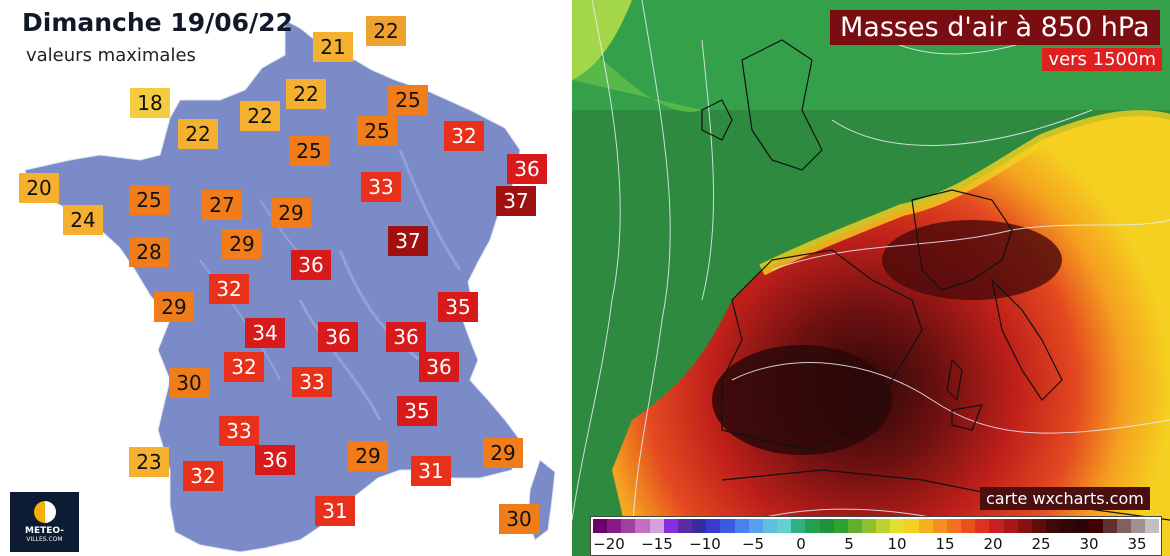 This screenshot has width=1170, height=556. What do you see at coordinates (897, 544) in the screenshot?
I see `color-scale-tick-label: 10` at bounding box center [897, 544].